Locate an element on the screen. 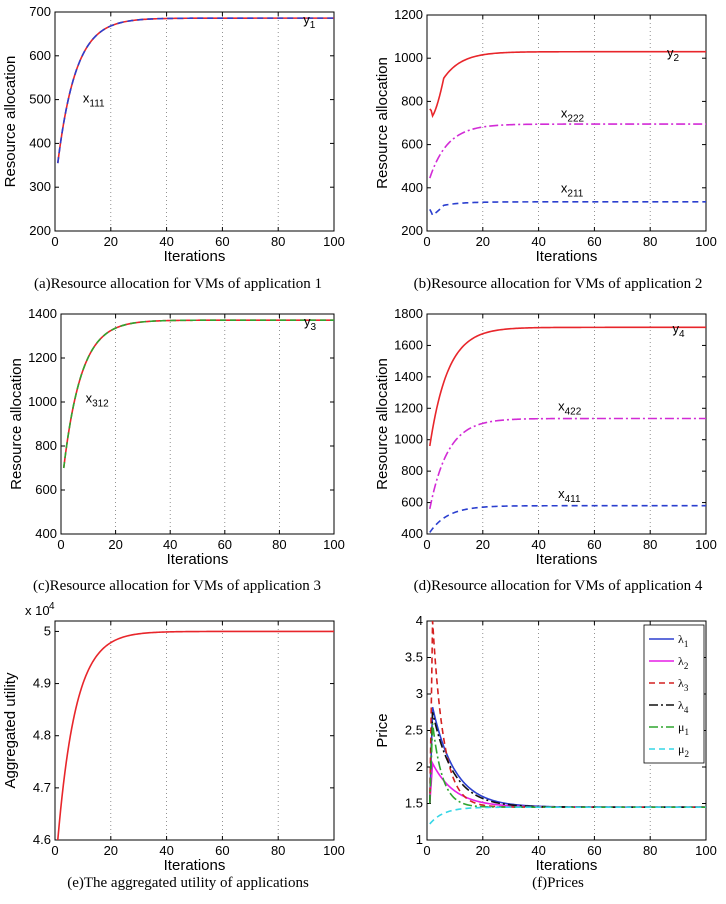  legend-label-main: λ is located at coordinates (681, 705).